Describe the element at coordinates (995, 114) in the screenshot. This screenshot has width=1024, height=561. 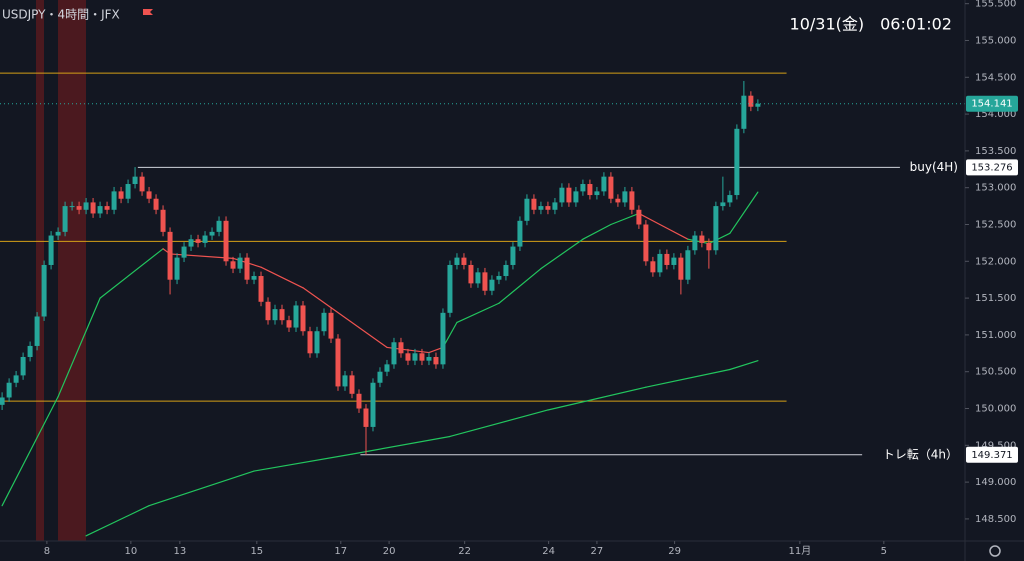
I see `y-tick-label: 154.000` at that location.